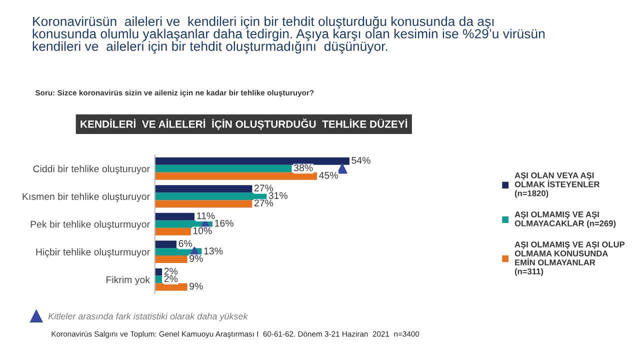 The height and width of the screenshot is (360, 640). I want to click on data-label: 11%, so click(206, 216).